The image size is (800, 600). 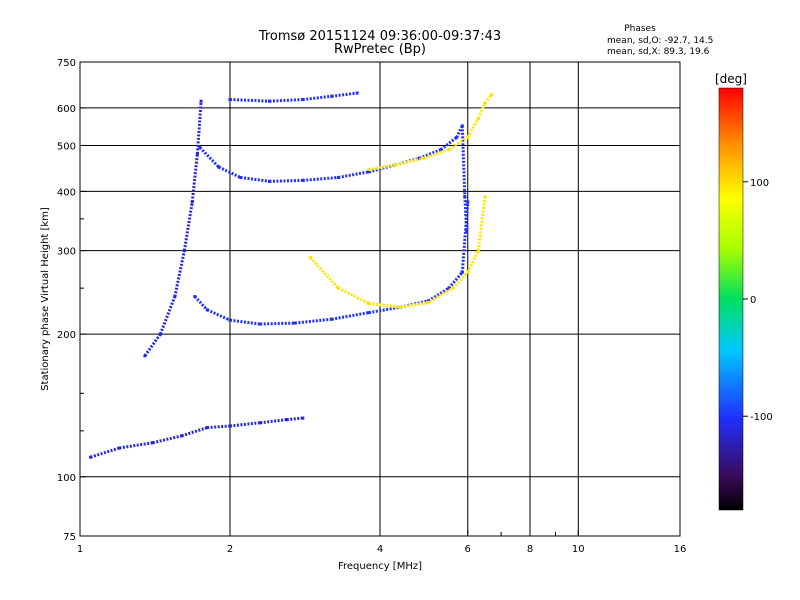 I want to click on stats-o: mean, sd,O: -92.7, 14.5, so click(x=660, y=41).